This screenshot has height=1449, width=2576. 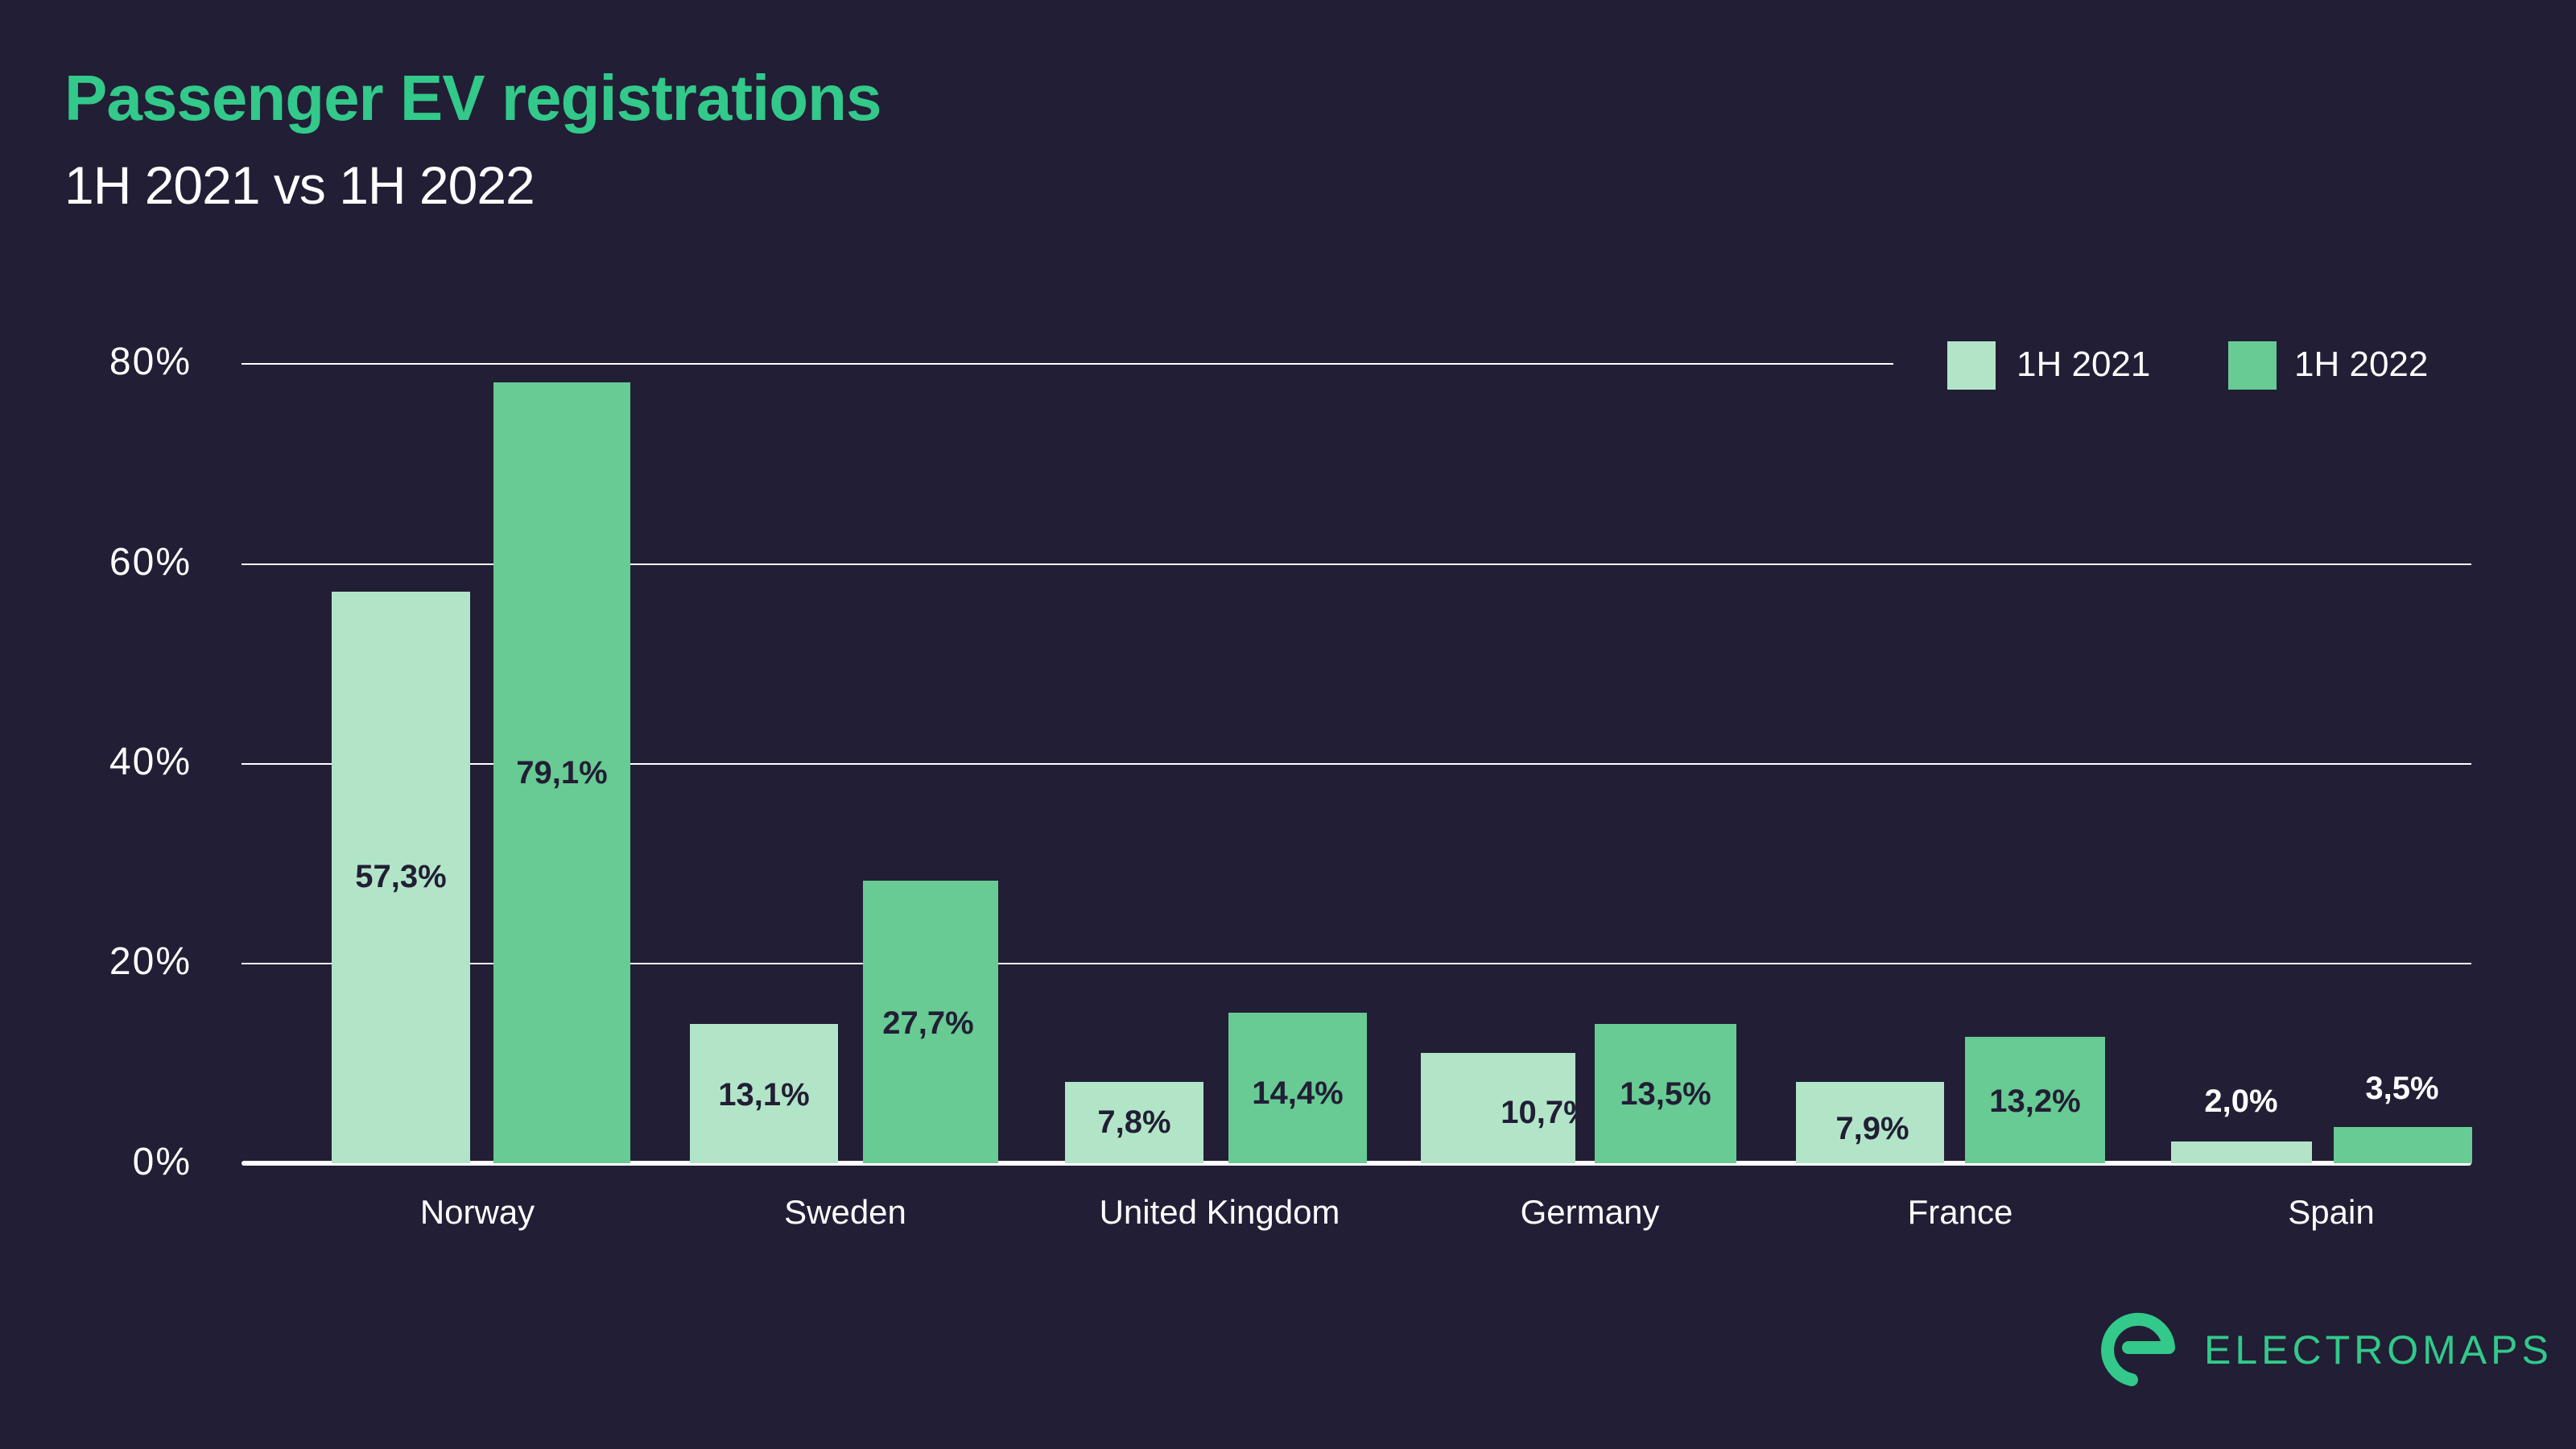 What do you see at coordinates (150, 762) in the screenshot?
I see `y-tick-40: 40%` at bounding box center [150, 762].